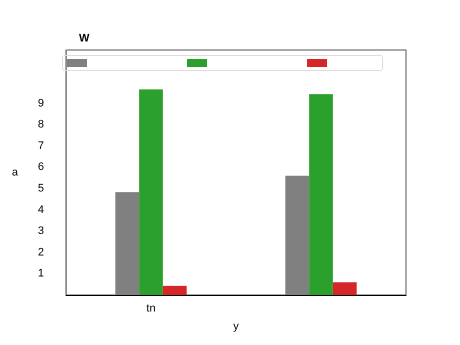 This screenshot has height=345, width=460. Describe the element at coordinates (41, 252) in the screenshot. I see `y-tick-label: 2` at that location.